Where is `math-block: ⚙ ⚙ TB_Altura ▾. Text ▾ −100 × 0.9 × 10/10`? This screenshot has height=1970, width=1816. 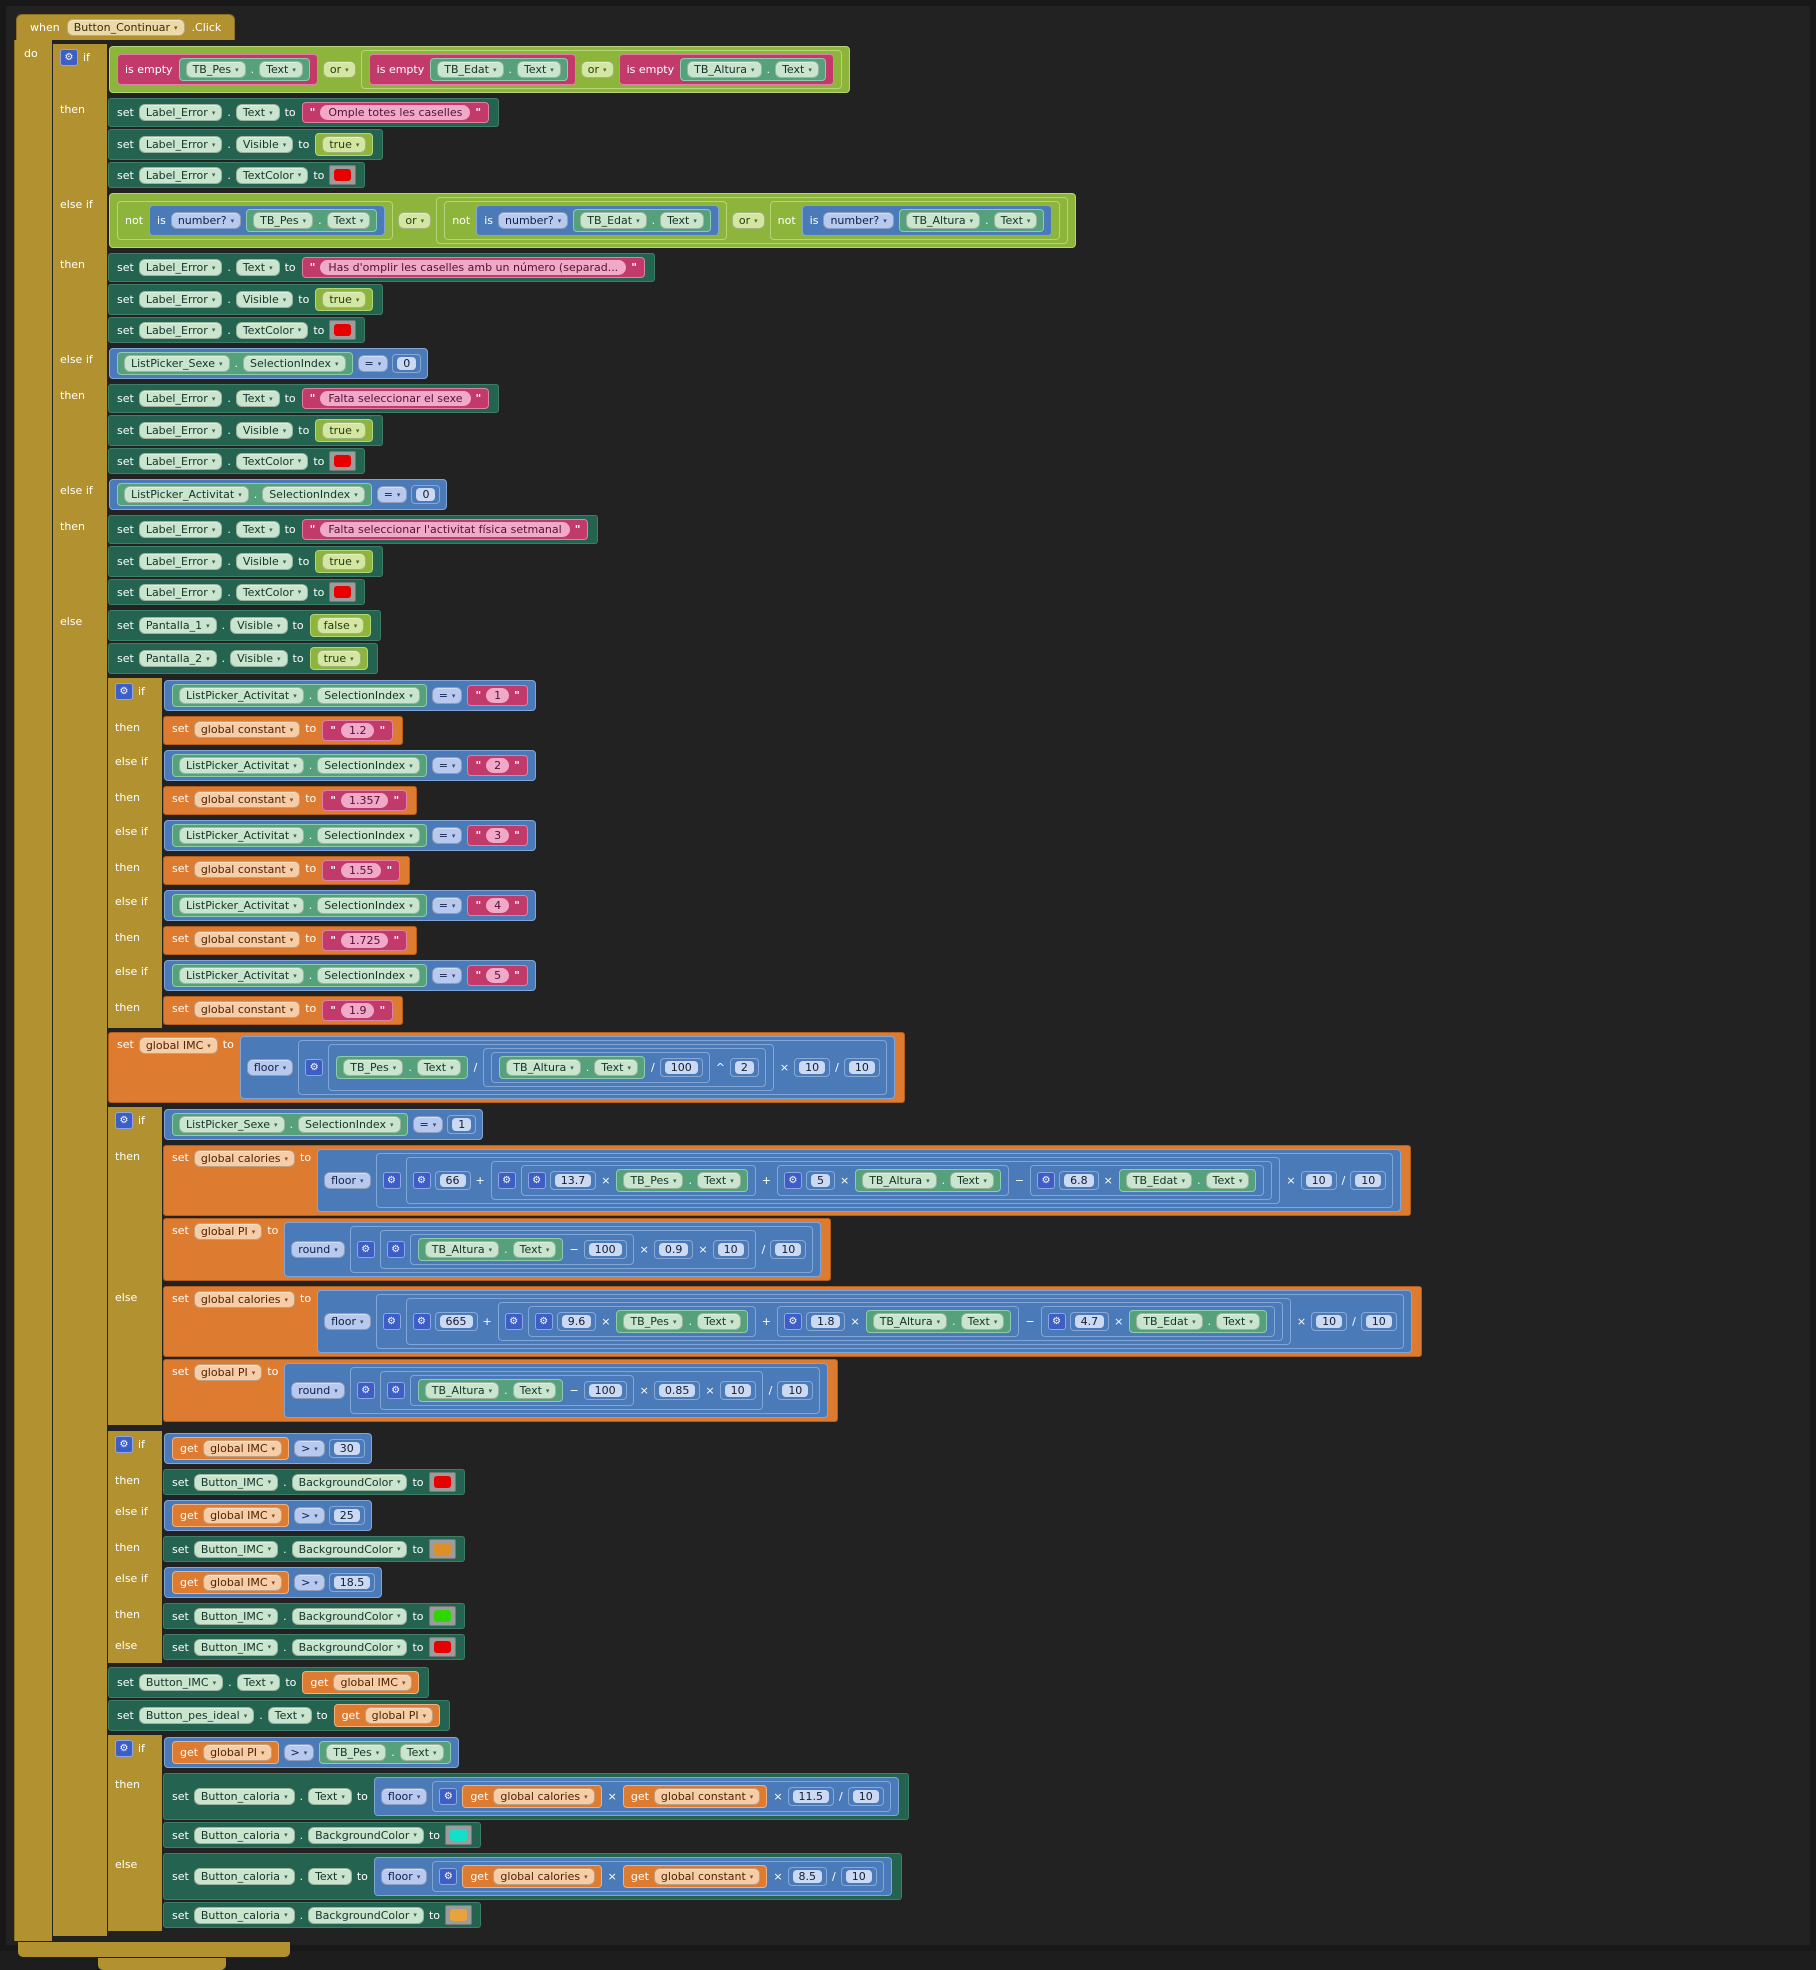
math-block: ⚙ ⚙ TB_Altura ▾. Text ▾ −100 × 0.9 × 10/10 is located at coordinates (581, 1249).